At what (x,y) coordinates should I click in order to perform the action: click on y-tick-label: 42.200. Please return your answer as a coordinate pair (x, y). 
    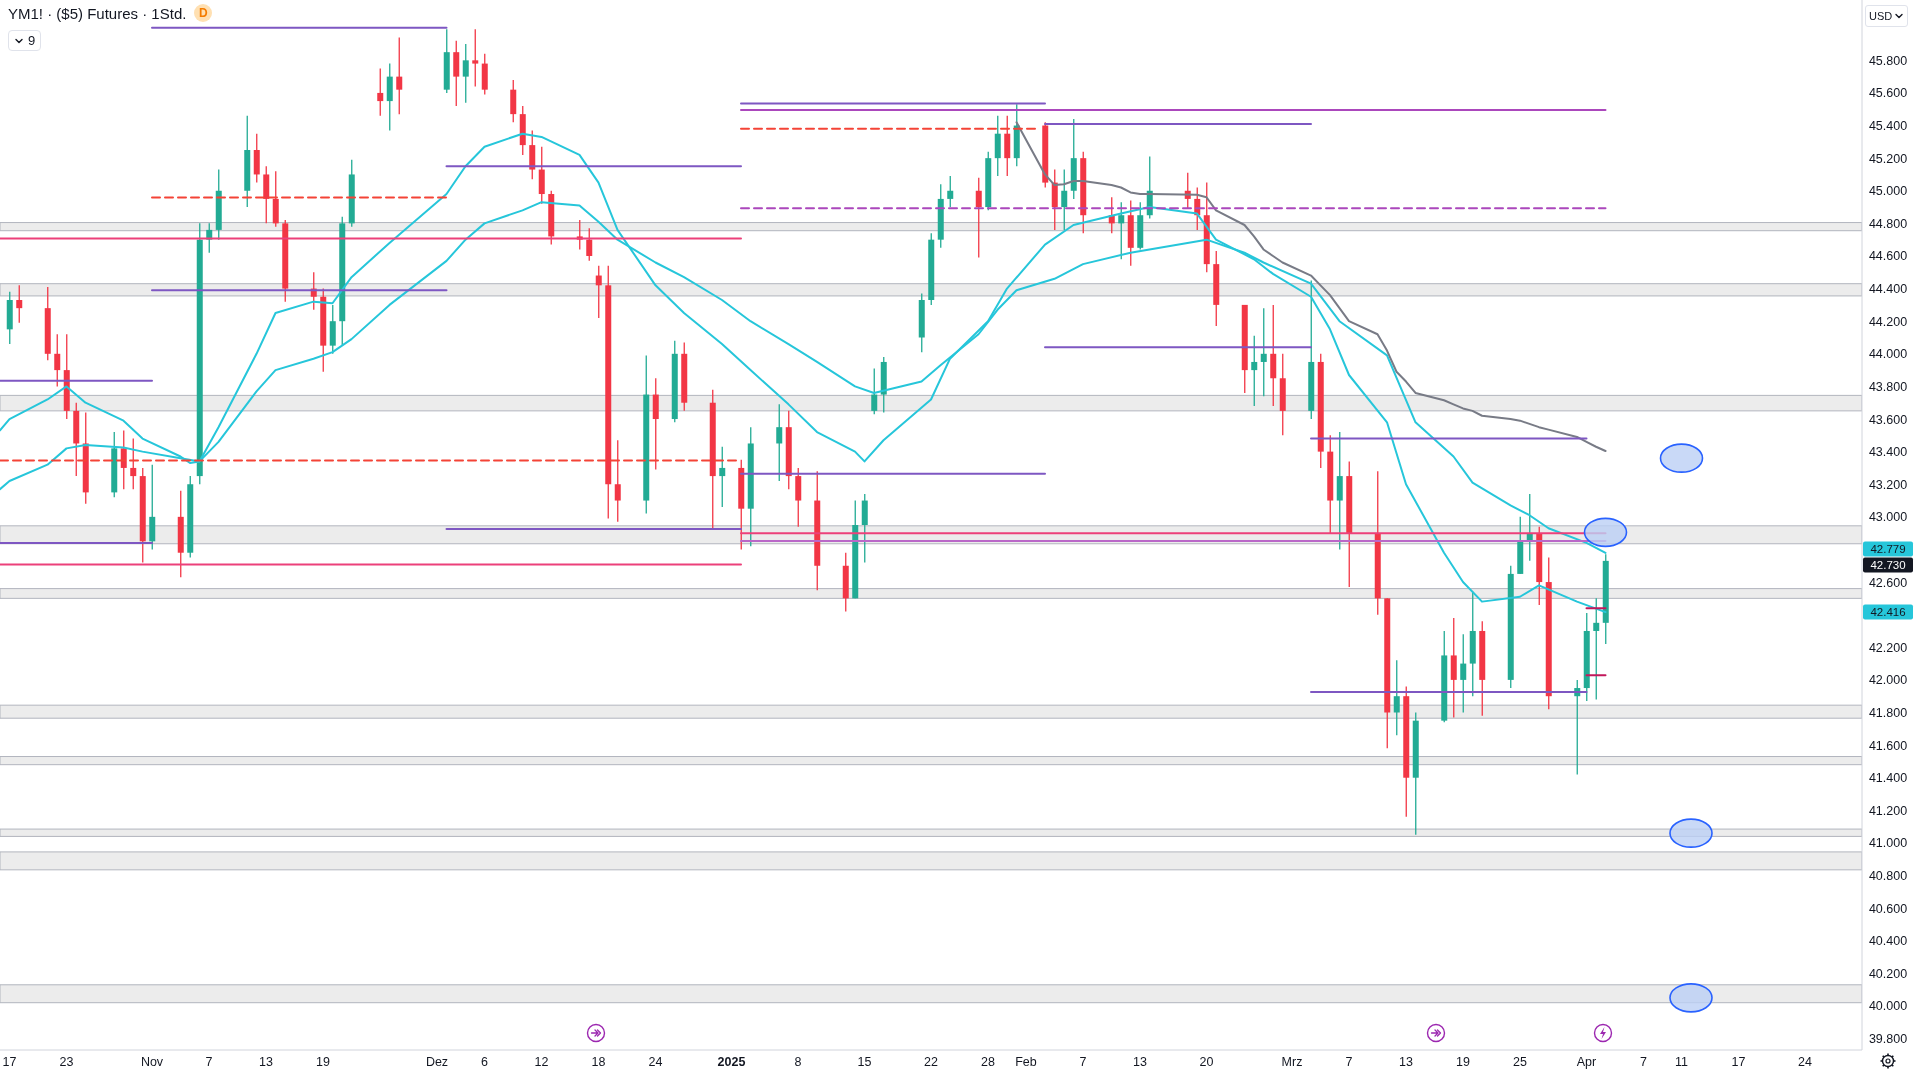
    Looking at the image, I should click on (1888, 647).